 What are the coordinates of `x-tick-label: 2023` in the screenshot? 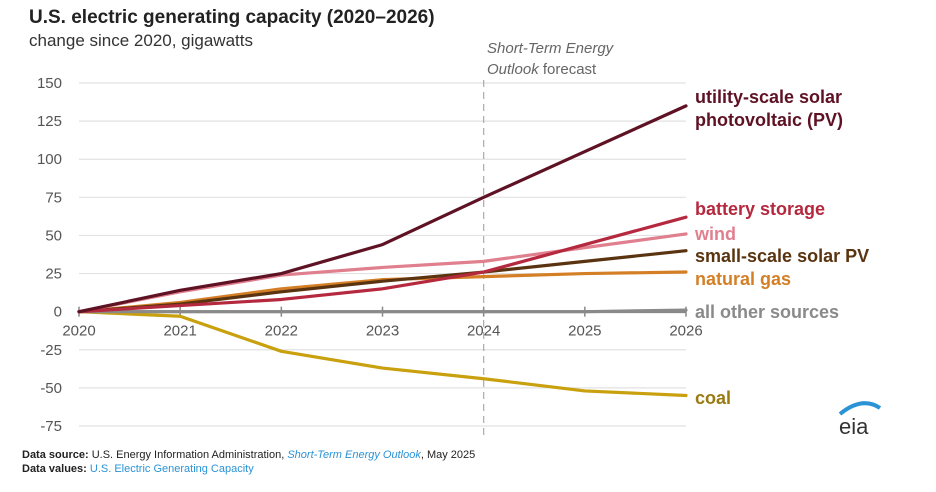 It's located at (382, 331).